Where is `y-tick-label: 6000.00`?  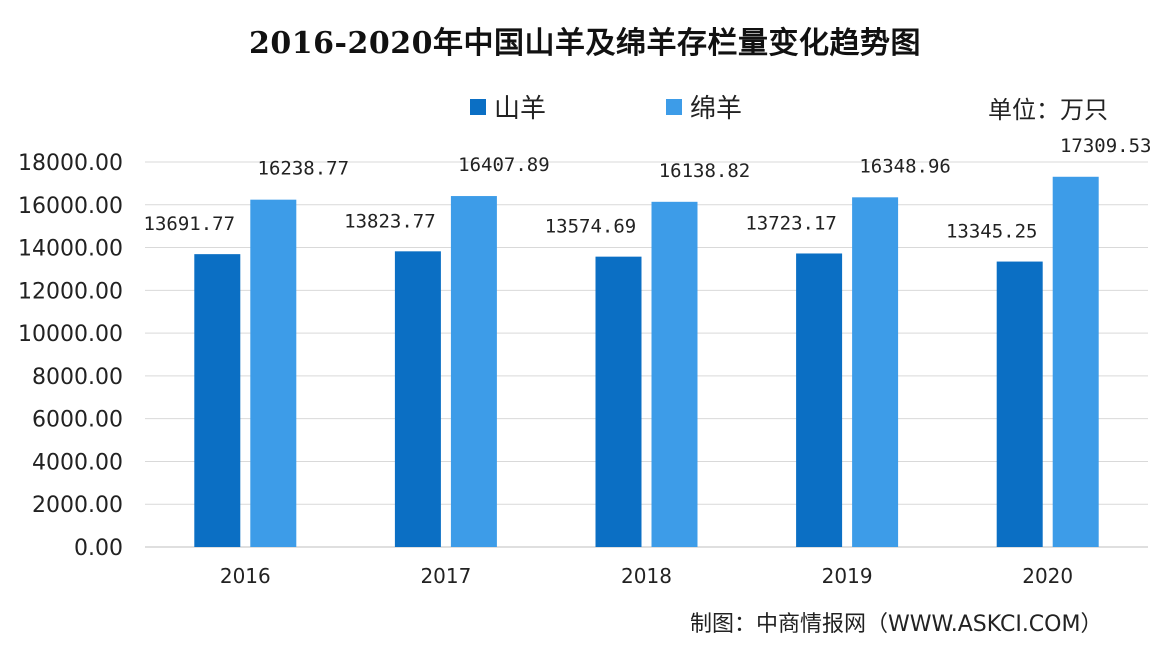 y-tick-label: 6000.00 is located at coordinates (77, 420).